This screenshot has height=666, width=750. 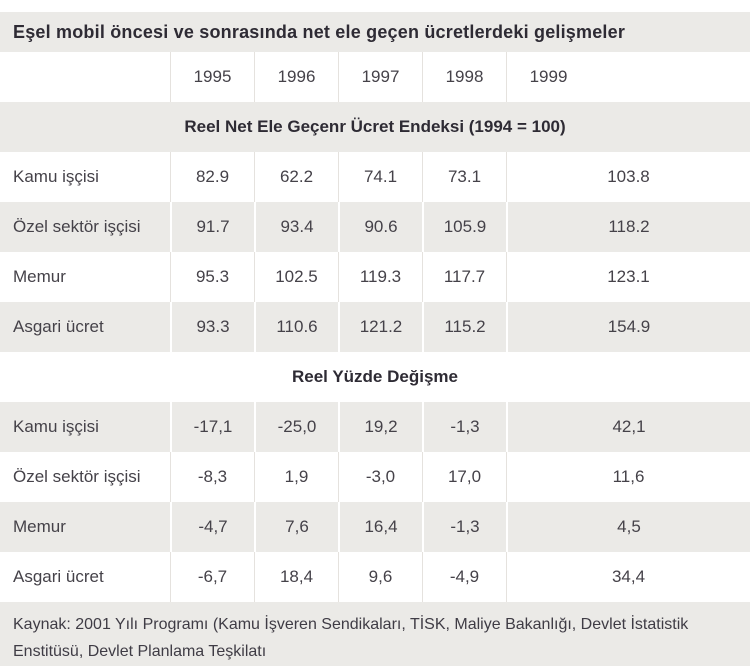 I want to click on cell-value: 62.2, so click(x=296, y=177).